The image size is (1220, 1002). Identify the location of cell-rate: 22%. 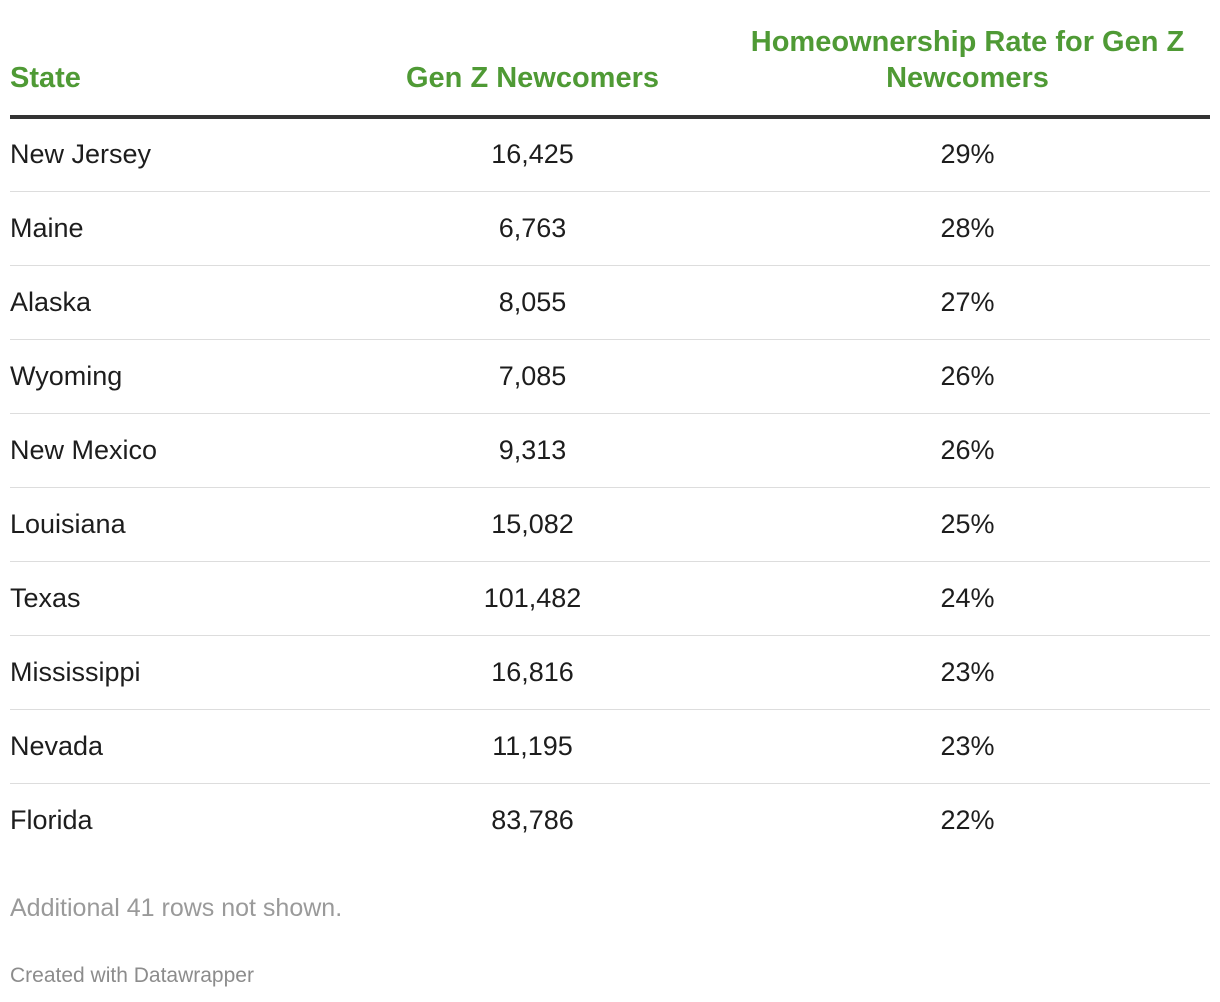
(967, 819).